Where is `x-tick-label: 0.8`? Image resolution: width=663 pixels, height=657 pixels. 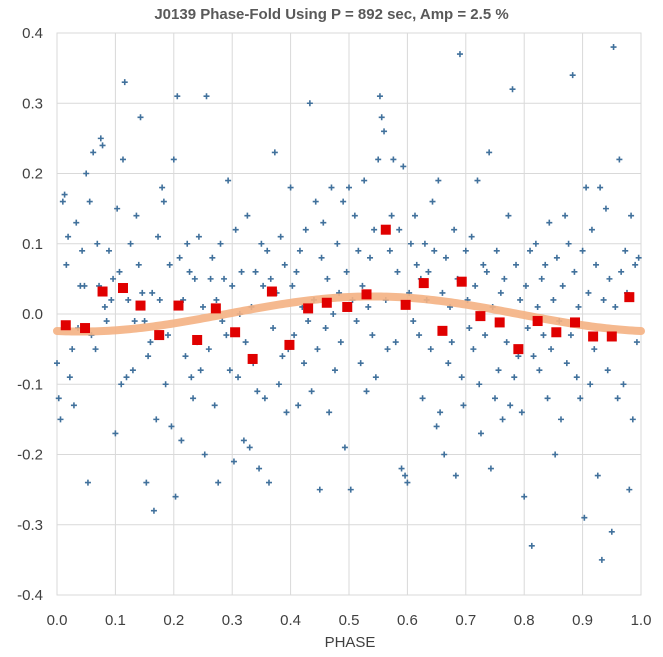 x-tick-label: 0.8 is located at coordinates (524, 620).